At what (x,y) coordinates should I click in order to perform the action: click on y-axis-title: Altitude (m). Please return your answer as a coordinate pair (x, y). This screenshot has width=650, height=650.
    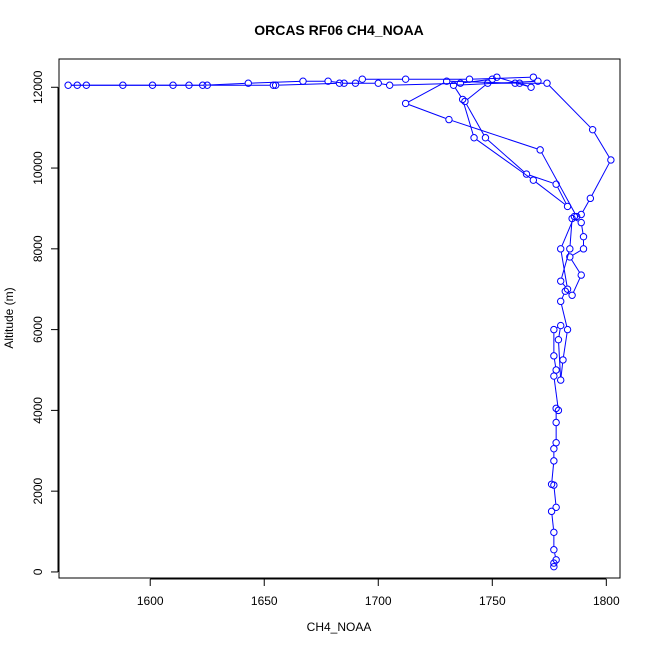
    Looking at the image, I should click on (9, 317).